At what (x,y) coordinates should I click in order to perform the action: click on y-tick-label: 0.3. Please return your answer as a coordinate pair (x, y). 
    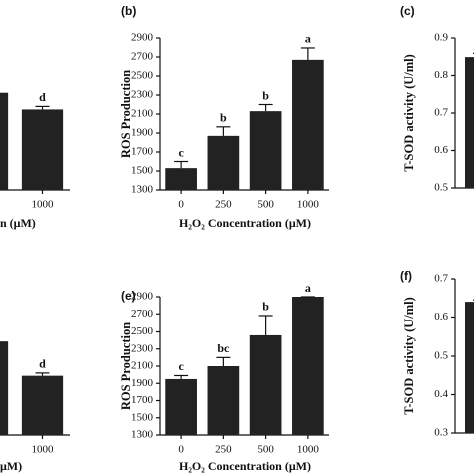
    Looking at the image, I should click on (441, 433).